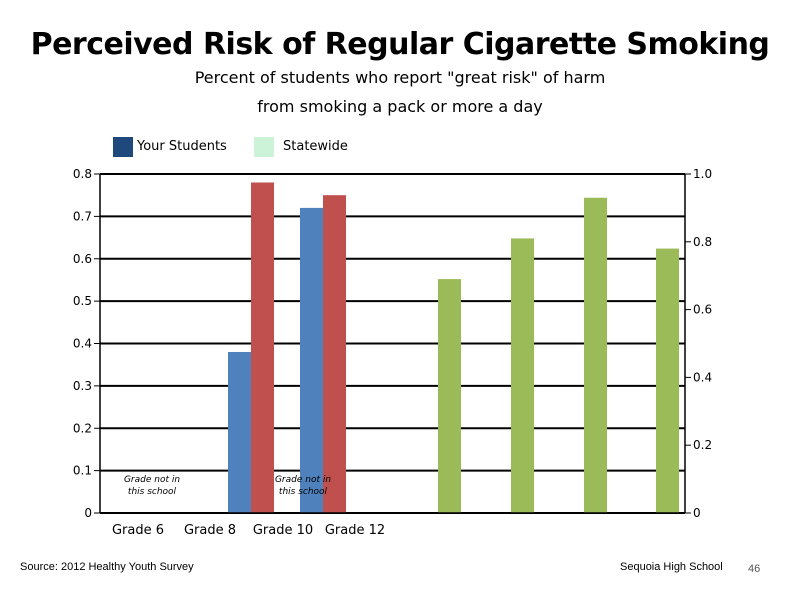  I want to click on left-axis-tick-label: 0.7, so click(82, 216).